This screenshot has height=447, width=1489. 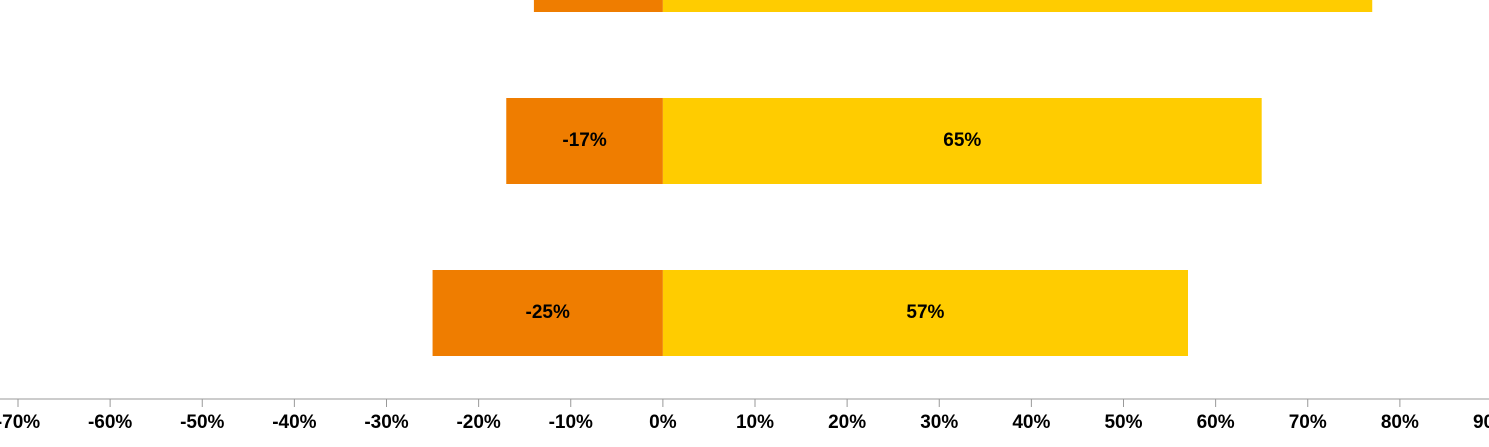 What do you see at coordinates (20, 422) in the screenshot?
I see `x-tick-label: -70%` at bounding box center [20, 422].